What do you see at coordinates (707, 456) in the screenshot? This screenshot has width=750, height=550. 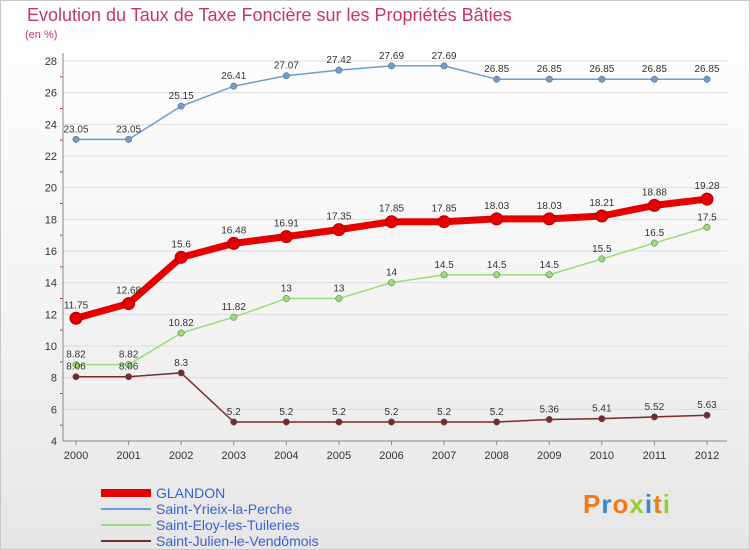 I see `x-tick-label: 2012` at bounding box center [707, 456].